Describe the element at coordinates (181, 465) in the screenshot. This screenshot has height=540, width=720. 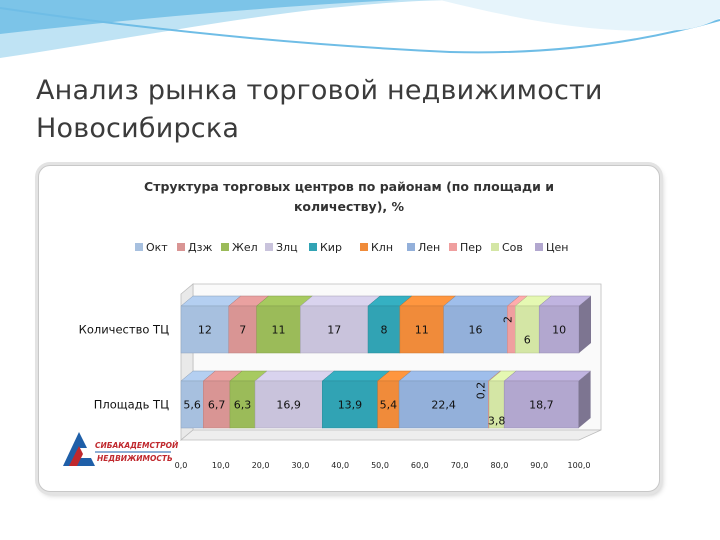
I see `x-tick-label-0: 0,0` at that location.